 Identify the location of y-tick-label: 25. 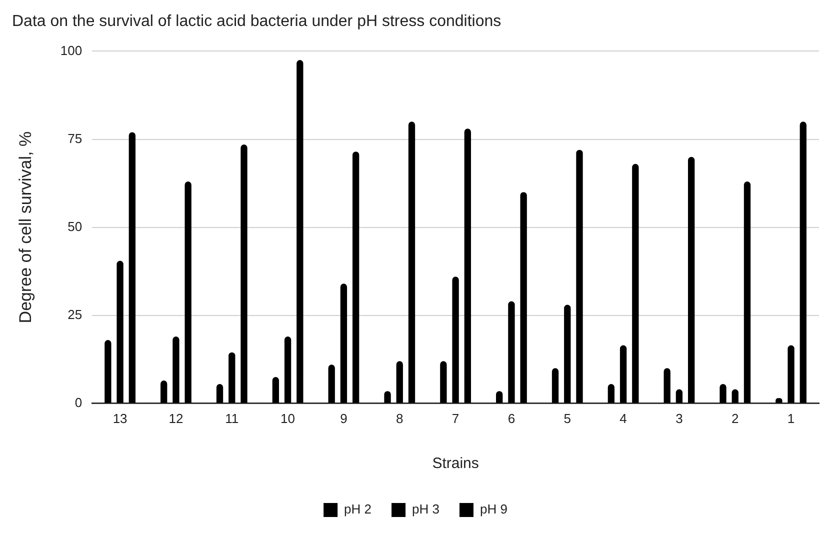
(75, 314).